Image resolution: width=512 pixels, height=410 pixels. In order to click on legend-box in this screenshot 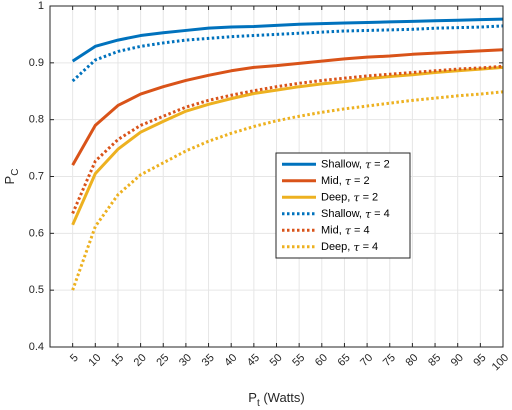, I will do `click(343, 205)`.